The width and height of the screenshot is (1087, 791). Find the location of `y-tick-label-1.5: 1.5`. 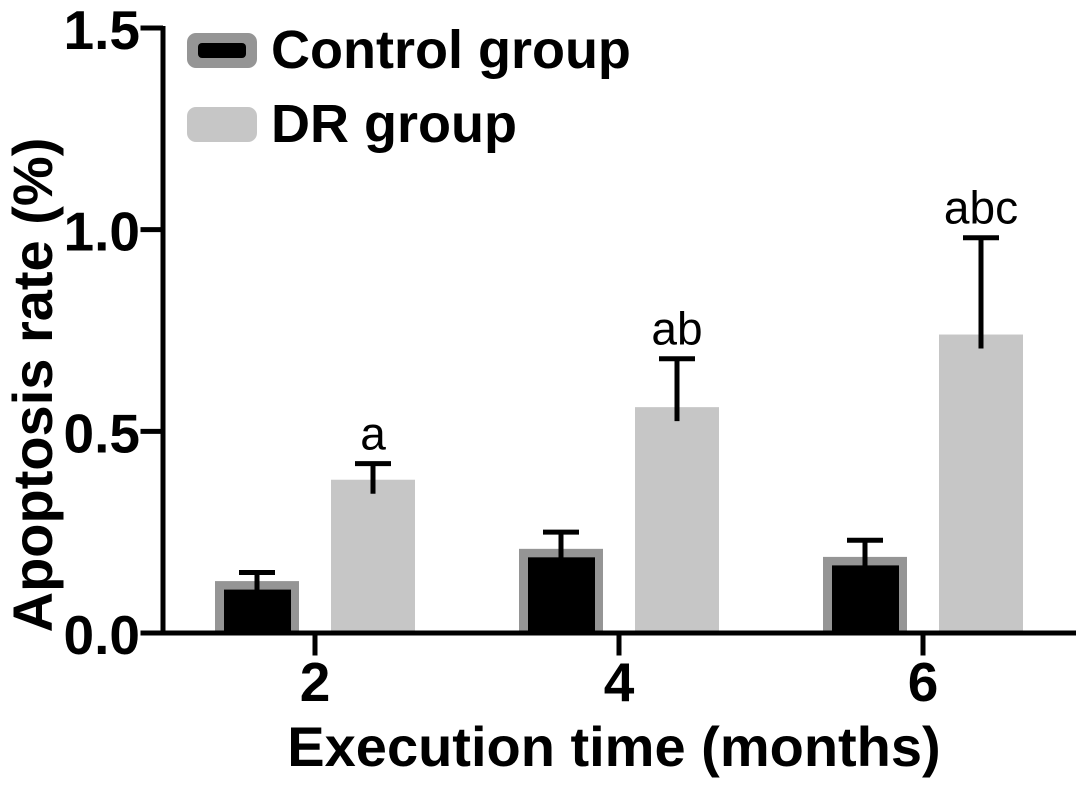

y-tick-label-1.5: 1.5 is located at coordinates (102, 30).